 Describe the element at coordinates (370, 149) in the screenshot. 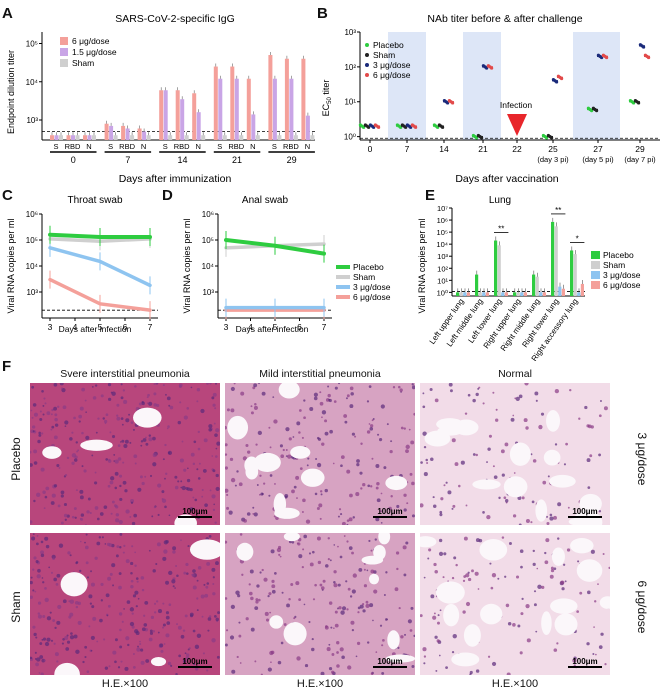

I see `b-xtick-label: 0` at that location.